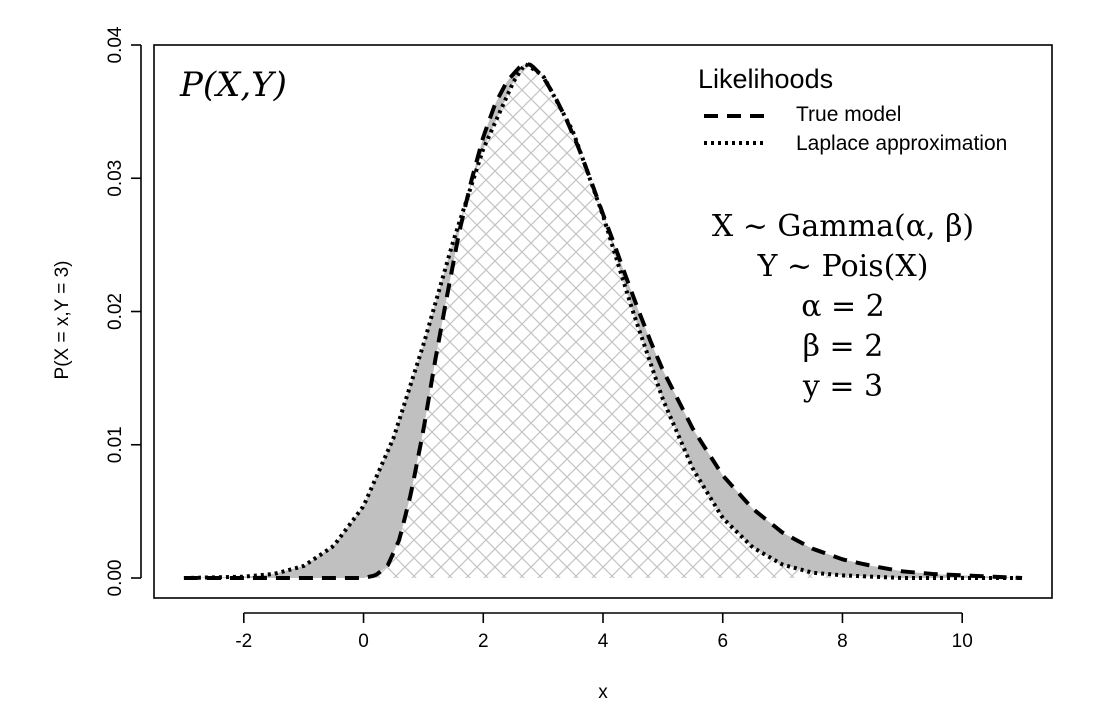 This screenshot has width=1112, height=715. What do you see at coordinates (962, 641) in the screenshot?
I see `x-tick-label: 10` at bounding box center [962, 641].